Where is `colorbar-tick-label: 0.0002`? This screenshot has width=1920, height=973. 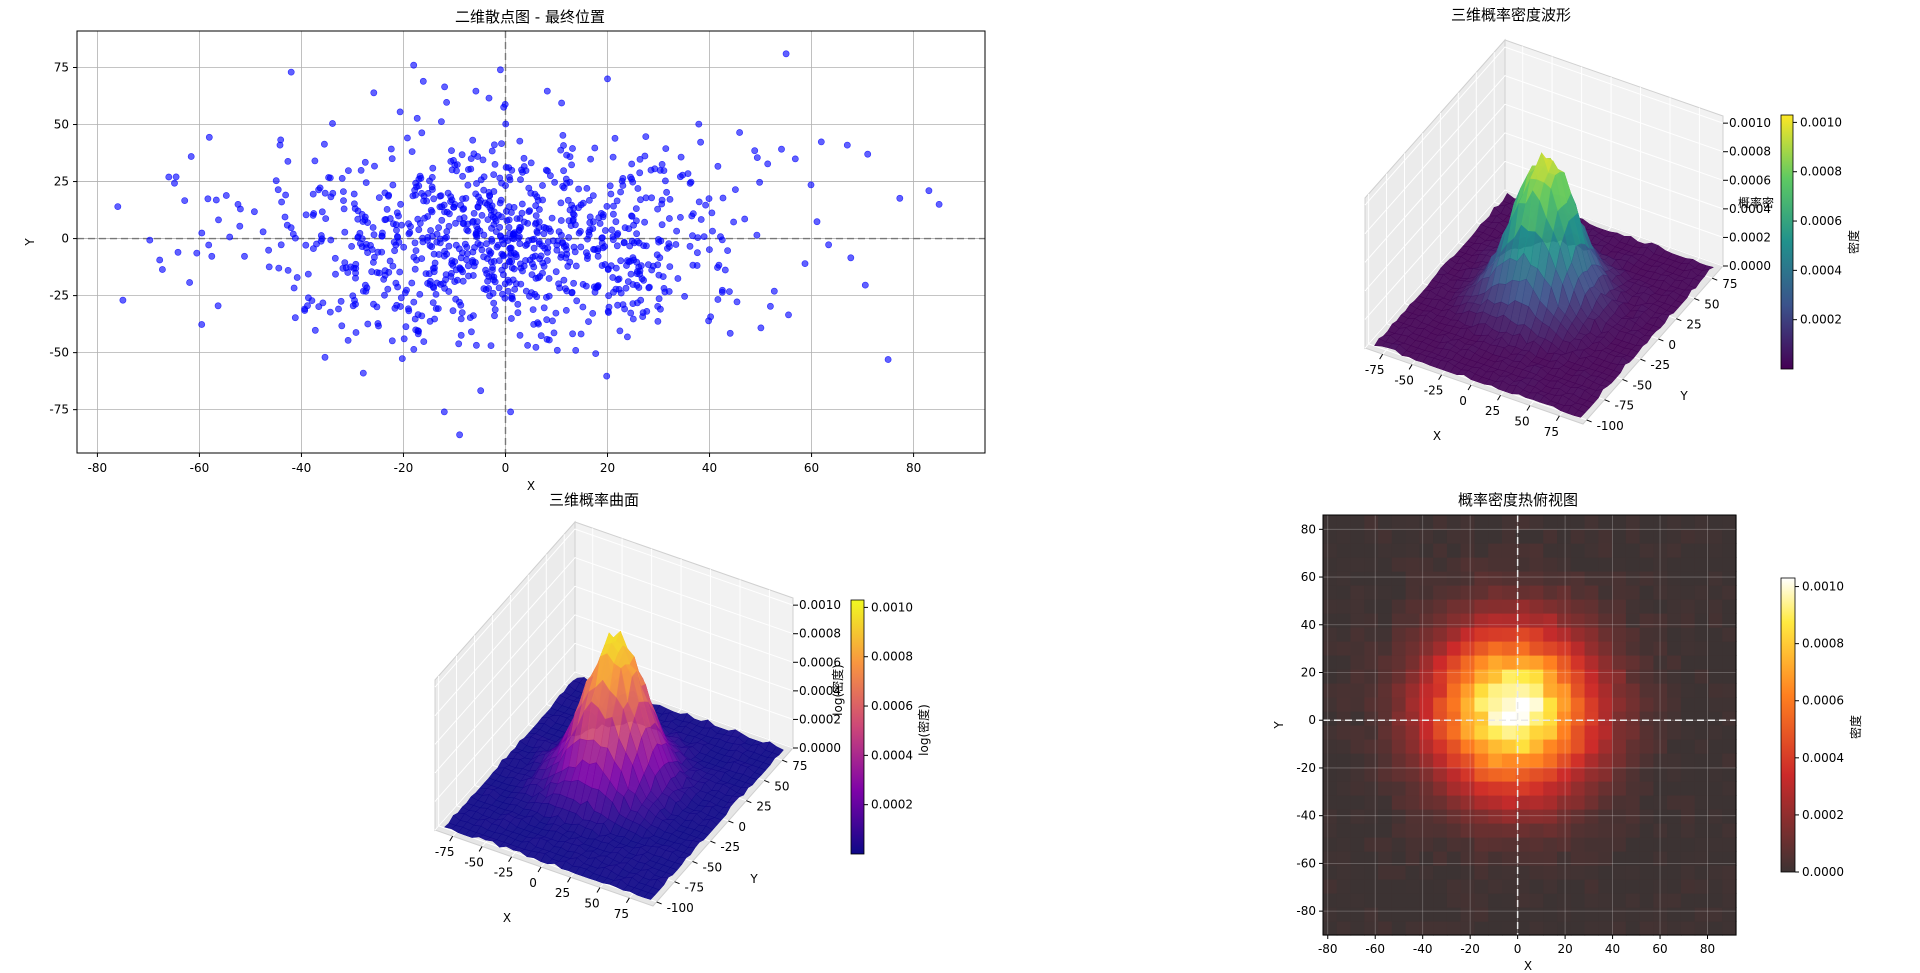
colorbar-tick-label: 0.0002 is located at coordinates (892, 805).